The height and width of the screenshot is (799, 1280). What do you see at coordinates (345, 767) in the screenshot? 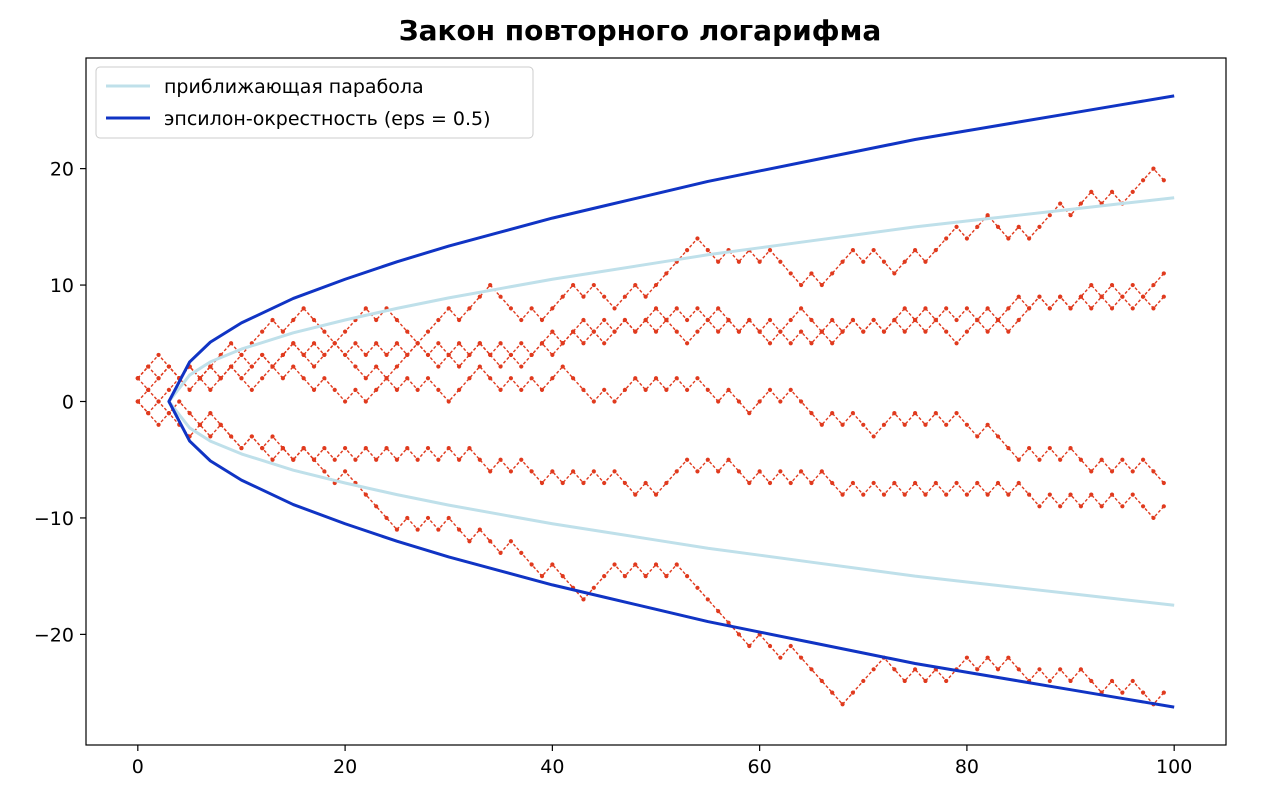
I see `x-tick-label: 20` at bounding box center [345, 767].